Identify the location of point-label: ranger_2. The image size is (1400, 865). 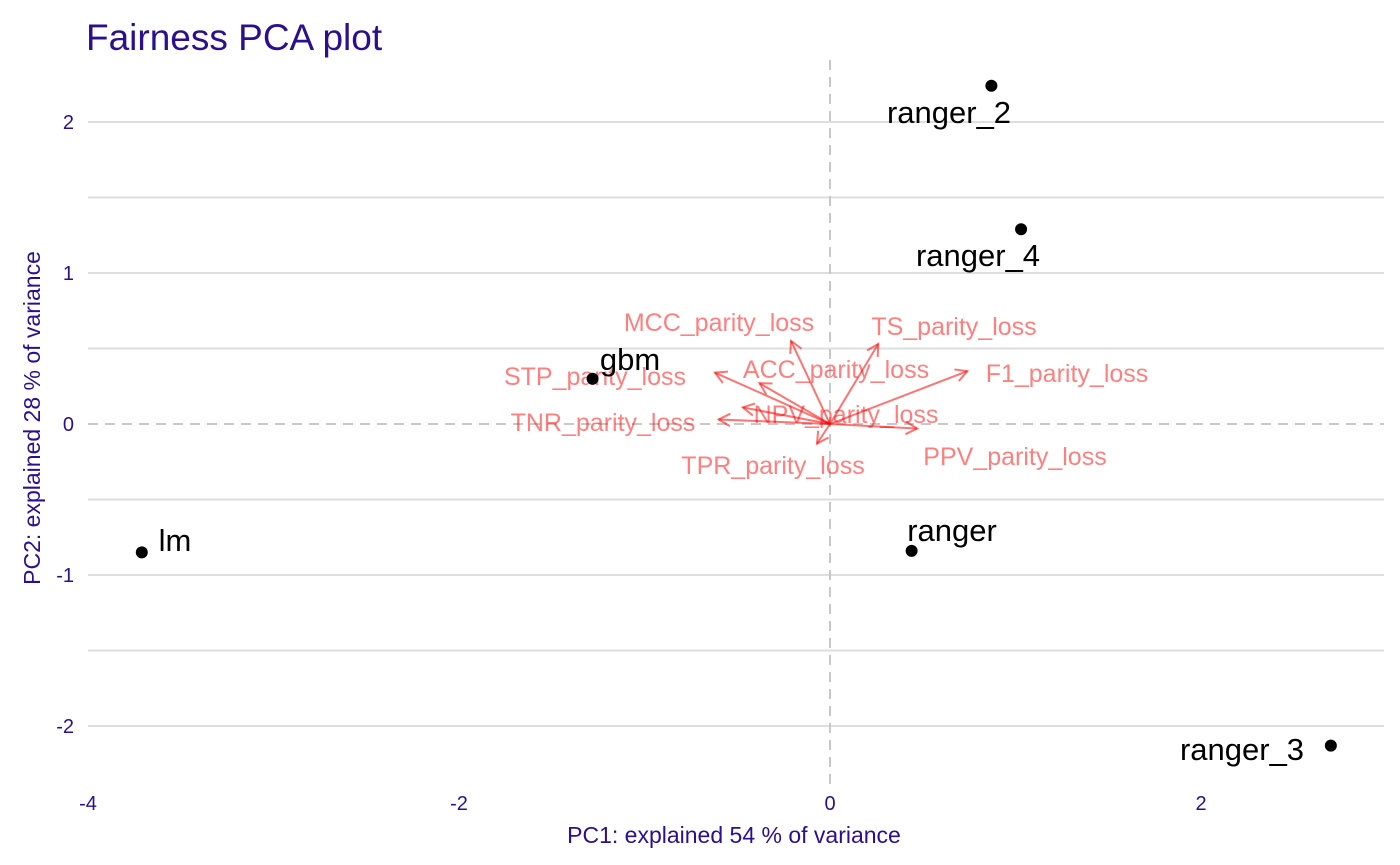
(949, 112).